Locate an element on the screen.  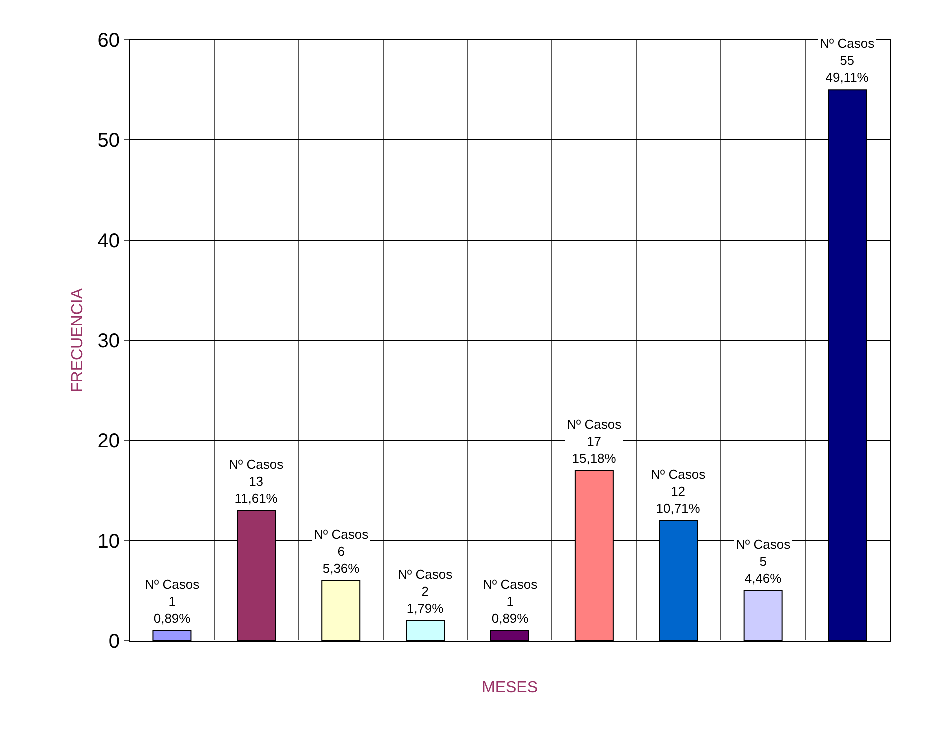
y-tick-label: 0 is located at coordinates (114, 642).